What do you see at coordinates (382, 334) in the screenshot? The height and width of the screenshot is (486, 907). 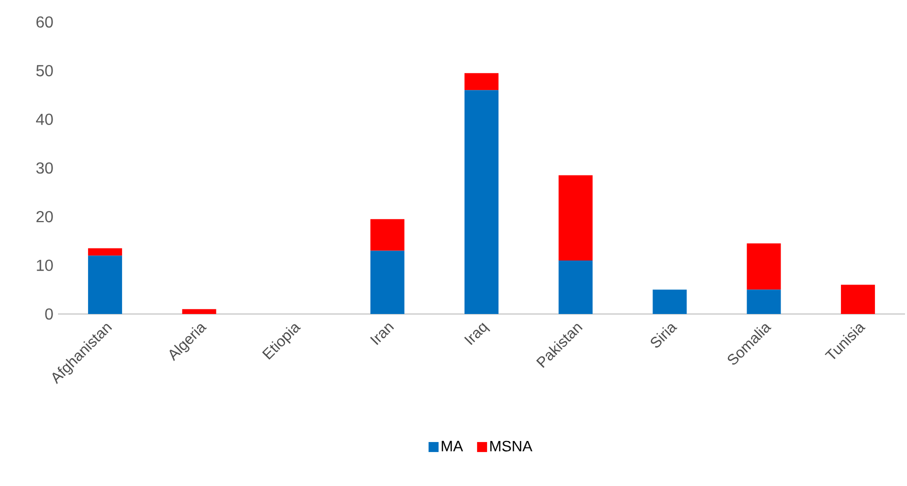 I see `x-tick-label: Iran` at bounding box center [382, 334].